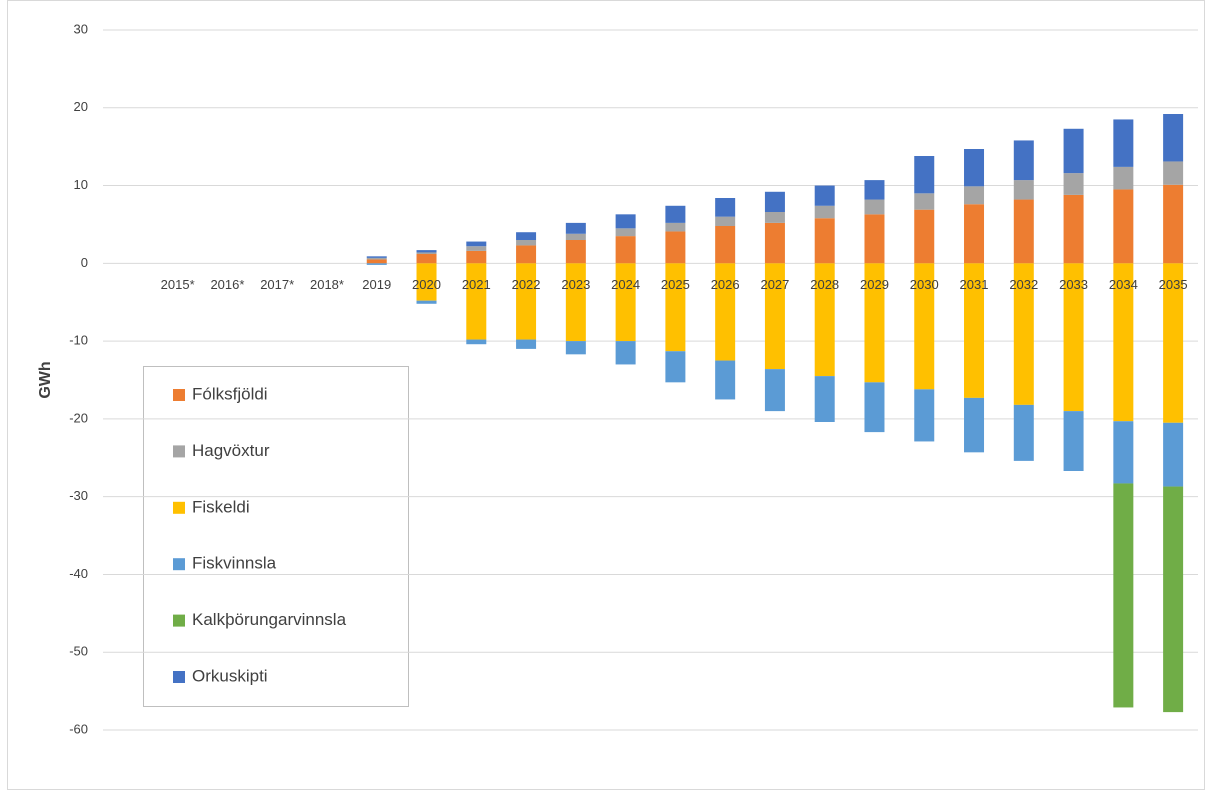  What do you see at coordinates (81, 28) in the screenshot?
I see `y-tick-label: 30` at bounding box center [81, 28].